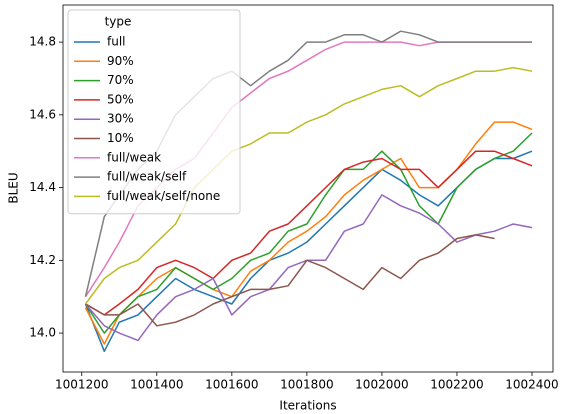 The image size is (561, 414). Describe the element at coordinates (42, 260) in the screenshot. I see `y-tick-label: 14.2` at that location.